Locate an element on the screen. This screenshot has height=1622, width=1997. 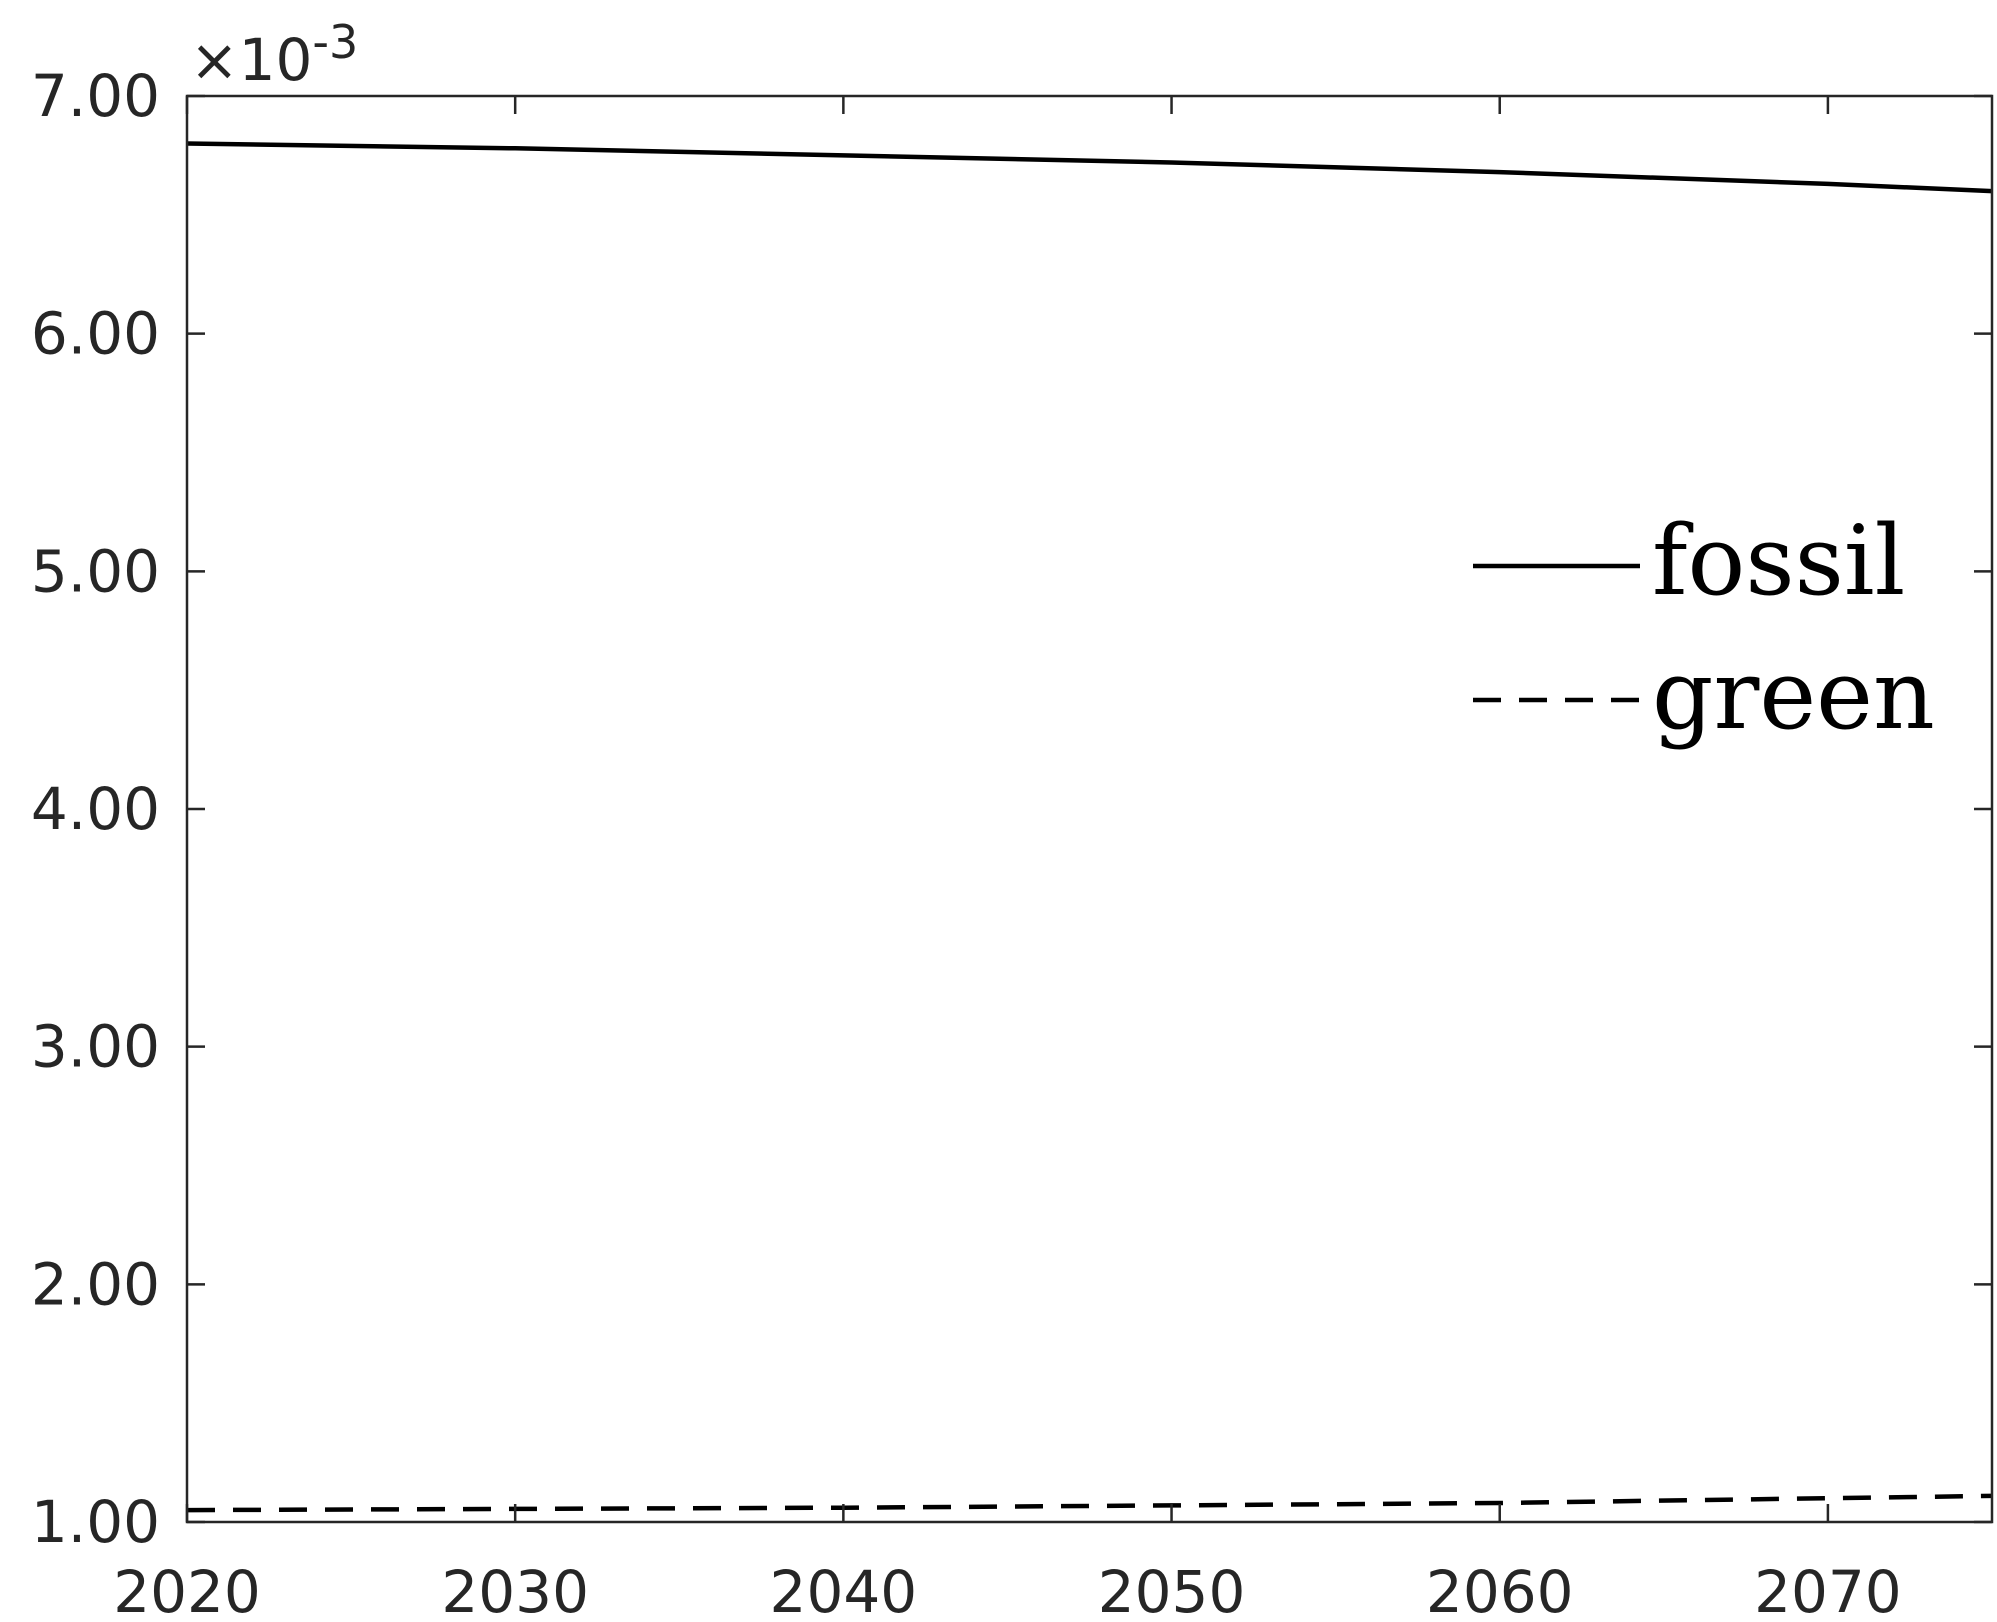
y-tick-label: 7.00 is located at coordinates (95, 96).